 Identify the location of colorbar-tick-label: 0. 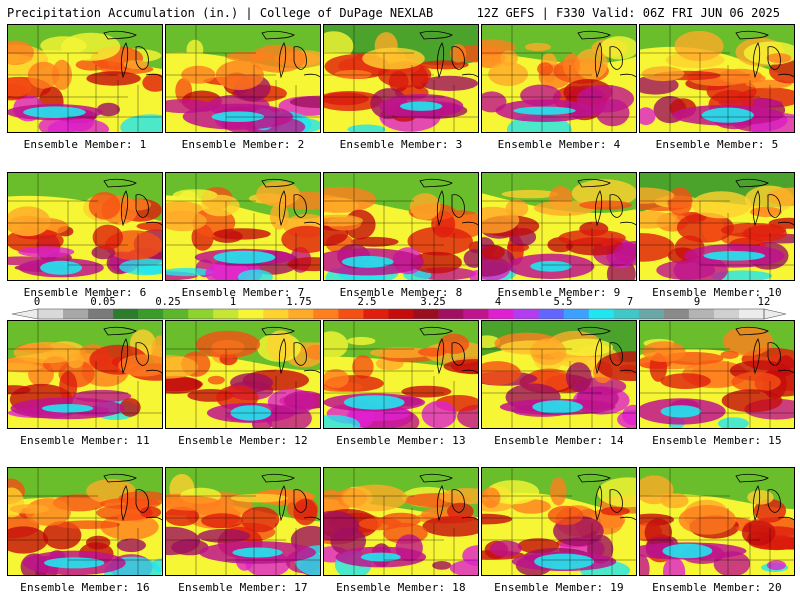
(37, 302).